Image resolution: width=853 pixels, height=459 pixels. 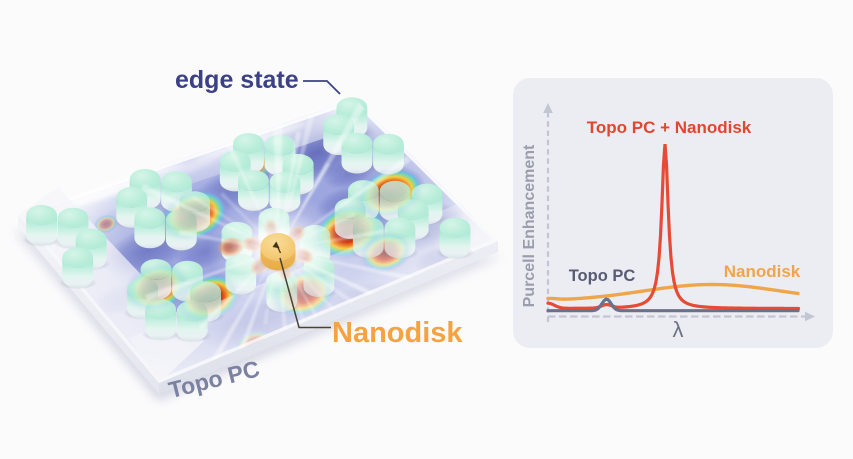 I want to click on svg-text: edge state, so click(x=237, y=80).